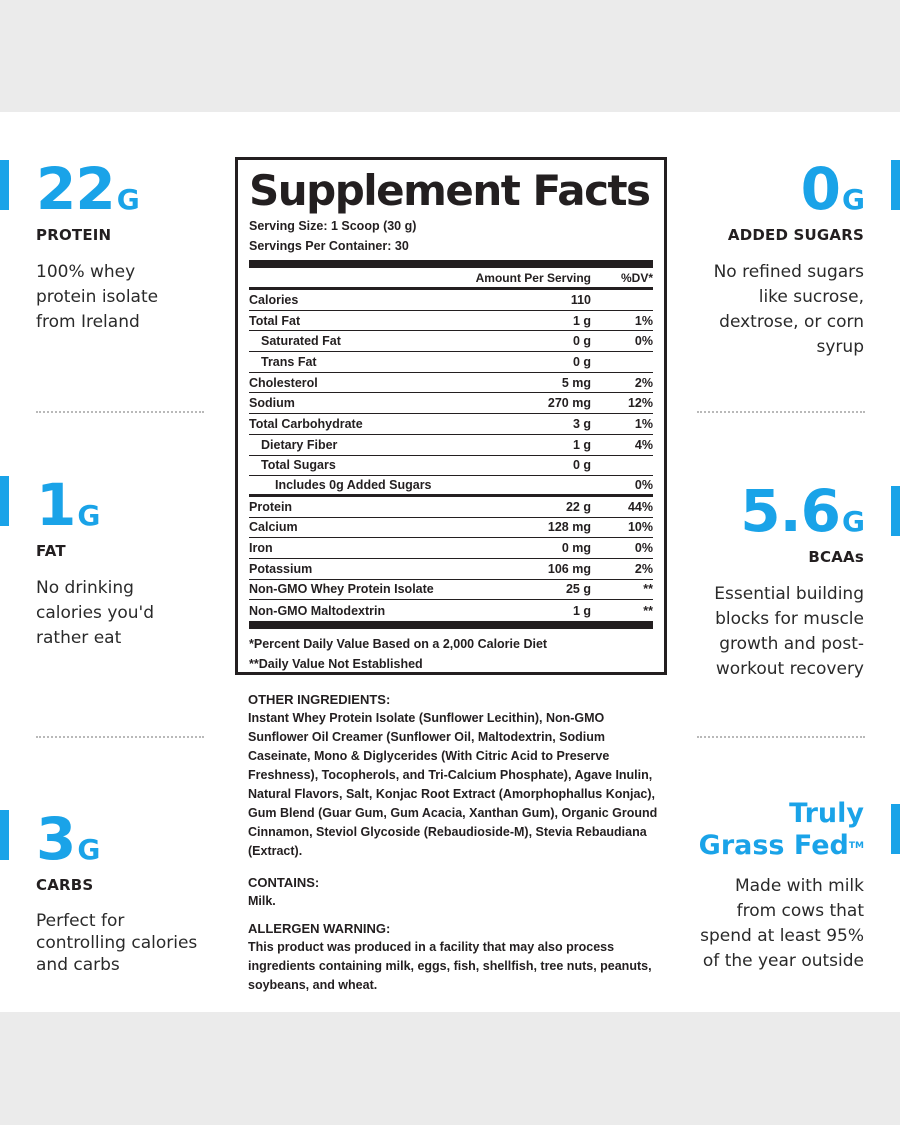  I want to click on nutrient-name: Non-GMO Whey Protein Isolate, so click(341, 589).